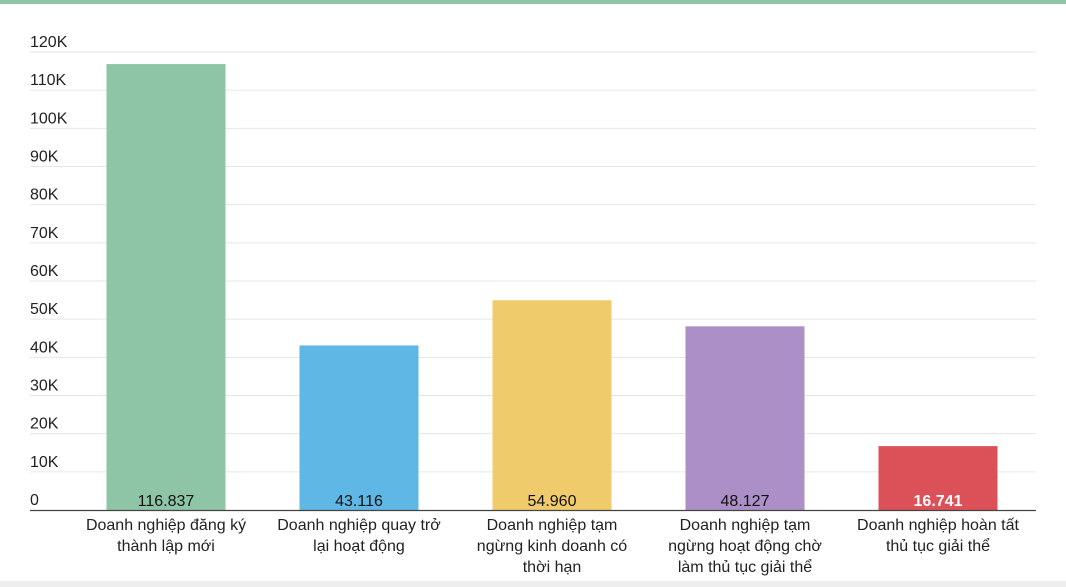 This screenshot has height=587, width=1066. Describe the element at coordinates (44, 233) in the screenshot. I see `y-tick-label: 70K` at that location.